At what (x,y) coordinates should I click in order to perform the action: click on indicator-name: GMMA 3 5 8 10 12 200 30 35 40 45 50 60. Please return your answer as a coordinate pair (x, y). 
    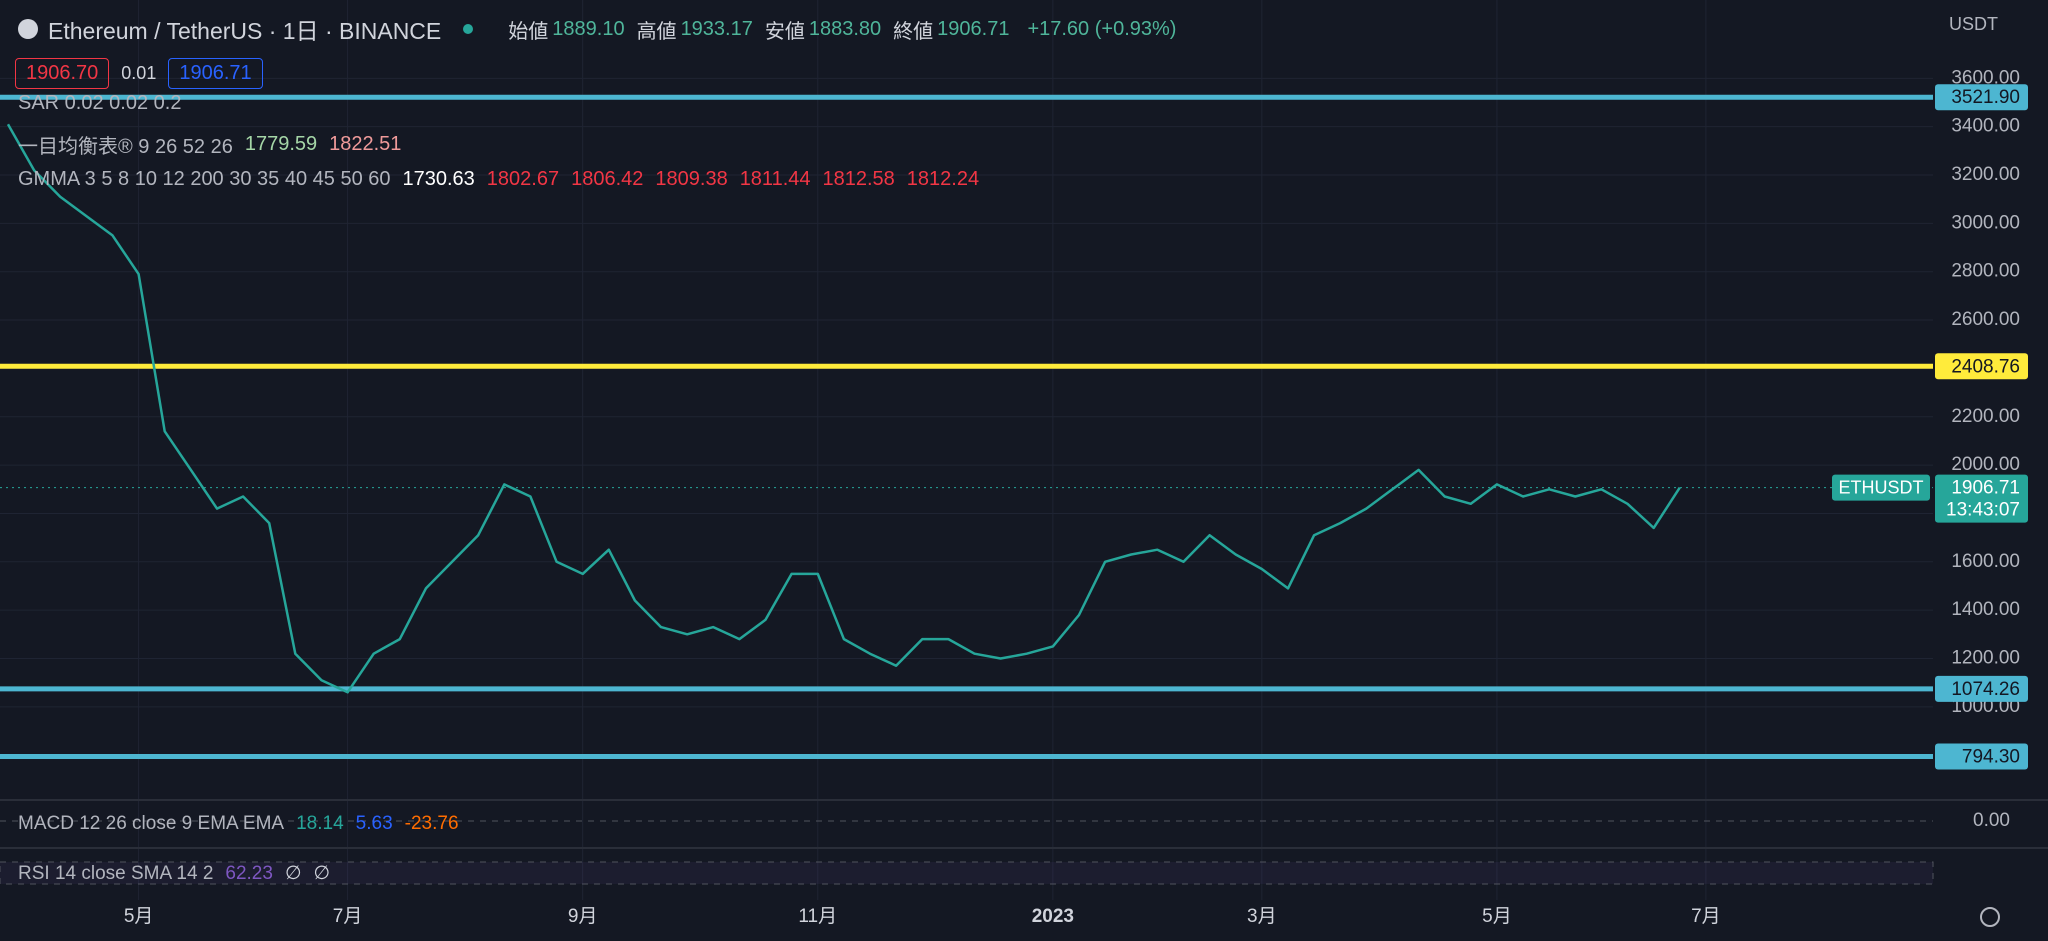
    Looking at the image, I should click on (204, 179).